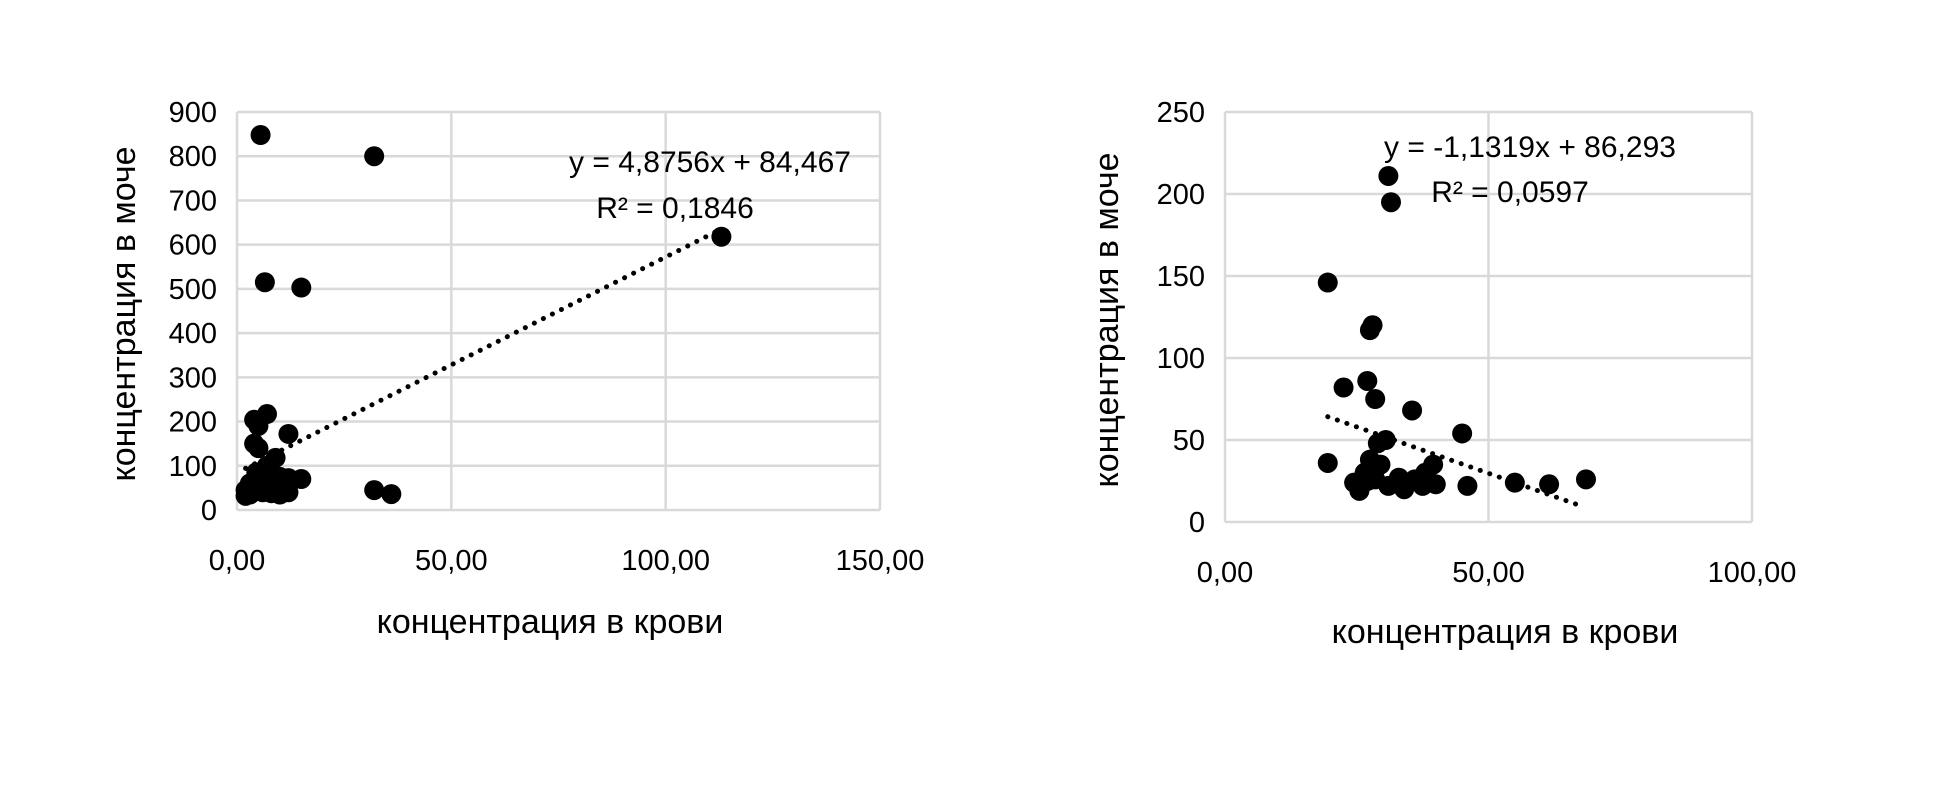  Describe the element at coordinates (1107, 319) in the screenshot. I see `y-axis-title-right: концентрация в моче` at that location.